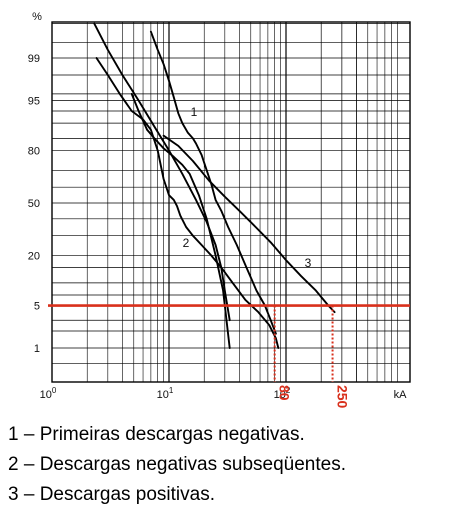 The height and width of the screenshot is (520, 460). I want to click on x-tick-label: 10¹, so click(165, 393).